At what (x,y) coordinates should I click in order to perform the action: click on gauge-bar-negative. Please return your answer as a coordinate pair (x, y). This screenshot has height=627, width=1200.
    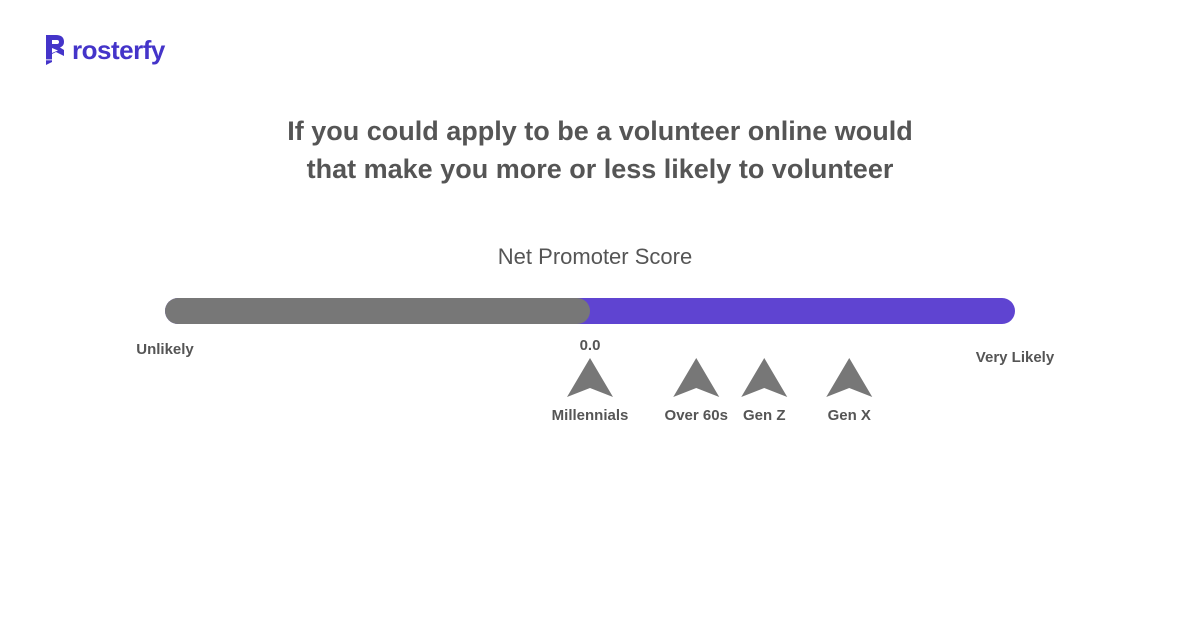
    Looking at the image, I should click on (377, 311).